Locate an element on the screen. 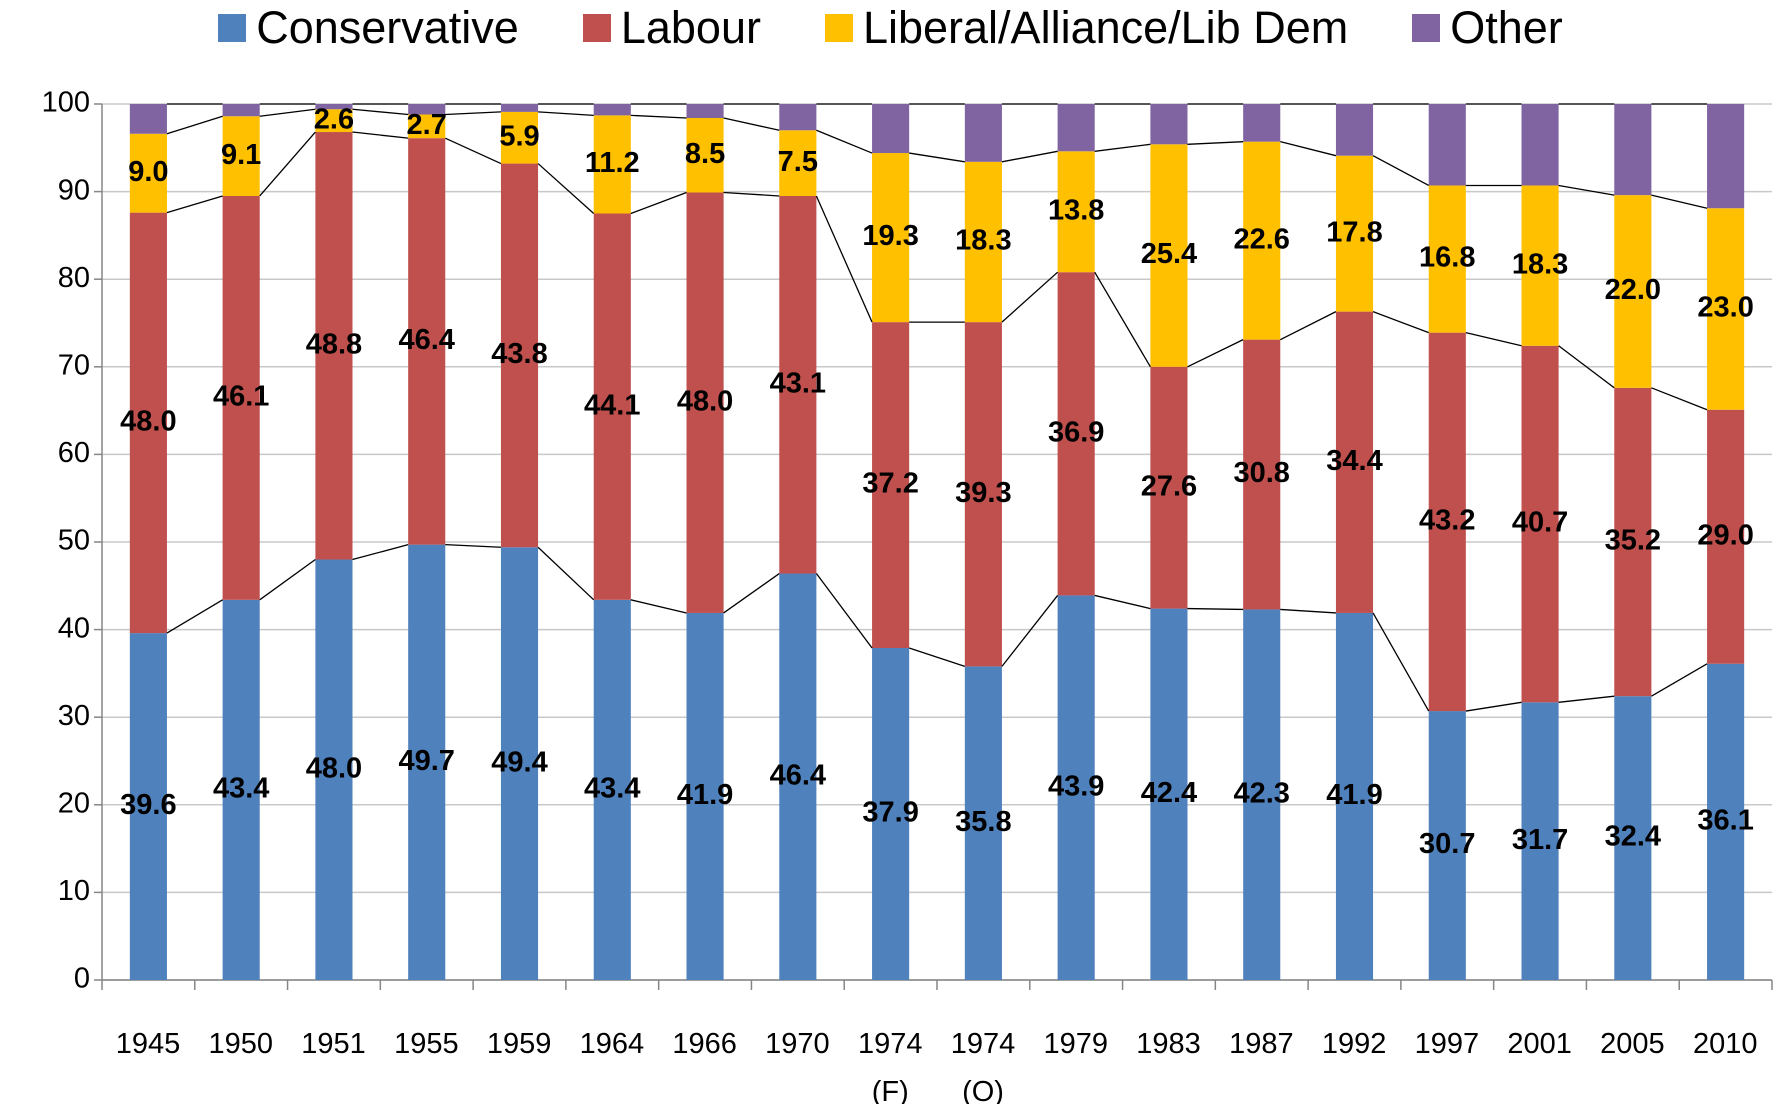 The width and height of the screenshot is (1781, 1104). value-label: 49.4 is located at coordinates (519, 762).